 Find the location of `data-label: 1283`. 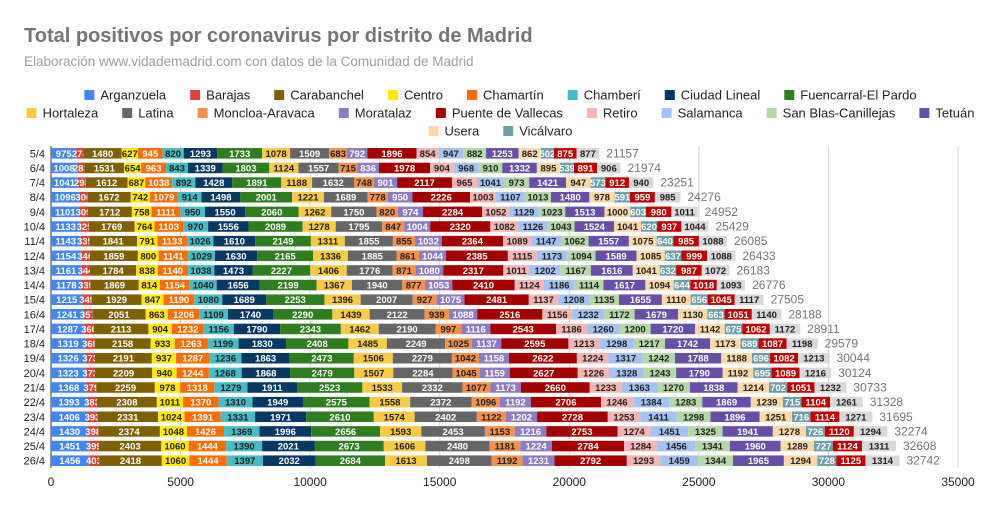

data-label: 1283 is located at coordinates (685, 403).